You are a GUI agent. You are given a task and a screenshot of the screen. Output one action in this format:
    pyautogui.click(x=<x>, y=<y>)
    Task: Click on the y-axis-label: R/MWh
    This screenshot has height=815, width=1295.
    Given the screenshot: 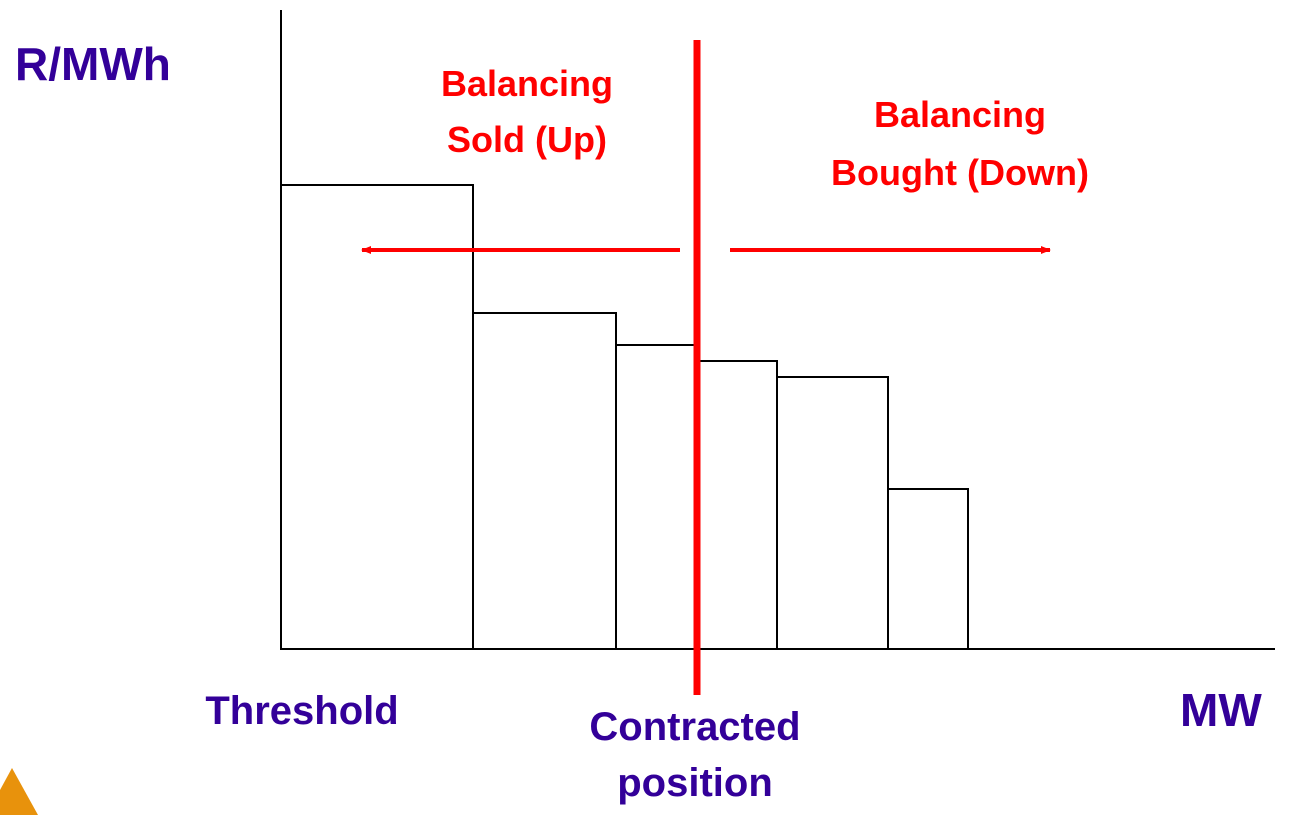 What is the action you would take?
    pyautogui.click(x=93, y=64)
    